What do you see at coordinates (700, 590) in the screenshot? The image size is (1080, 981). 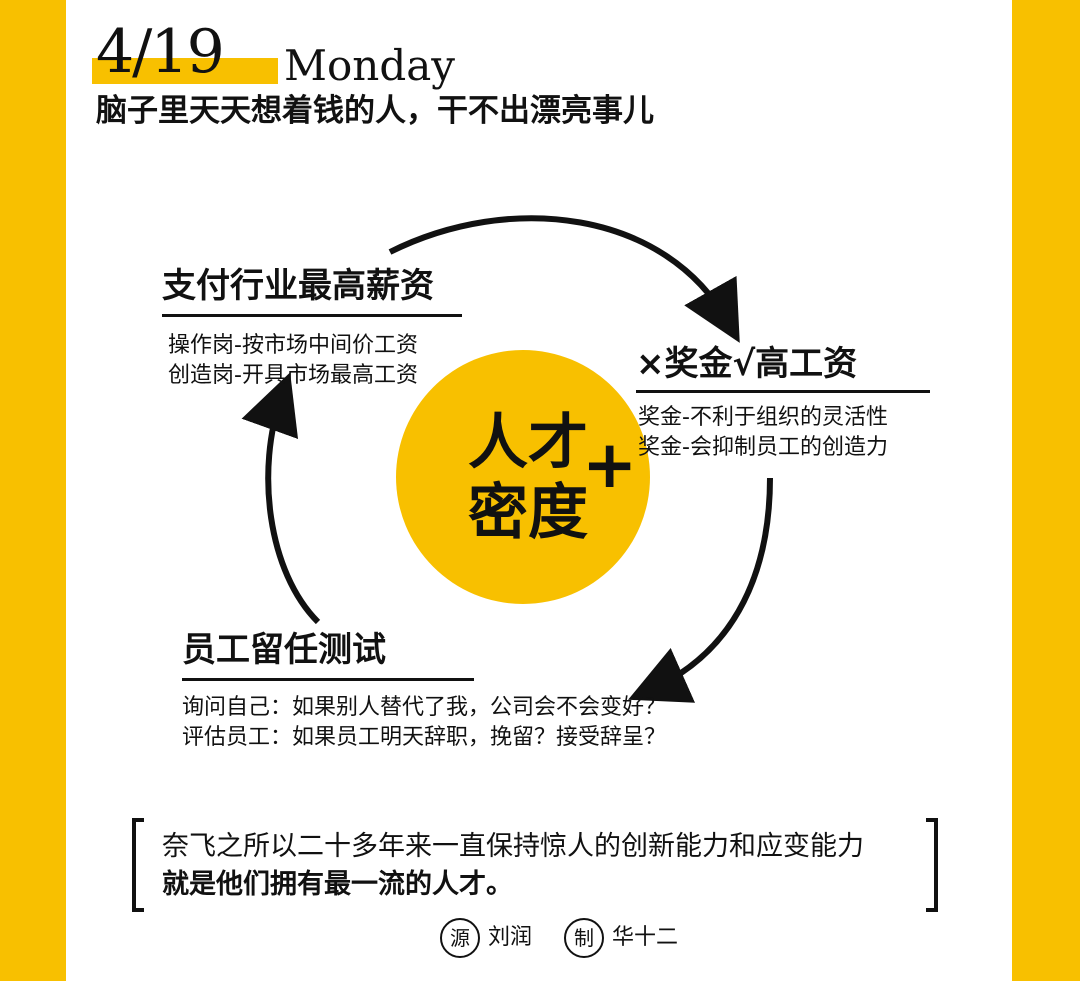 I see `arrow-bottom-right` at bounding box center [700, 590].